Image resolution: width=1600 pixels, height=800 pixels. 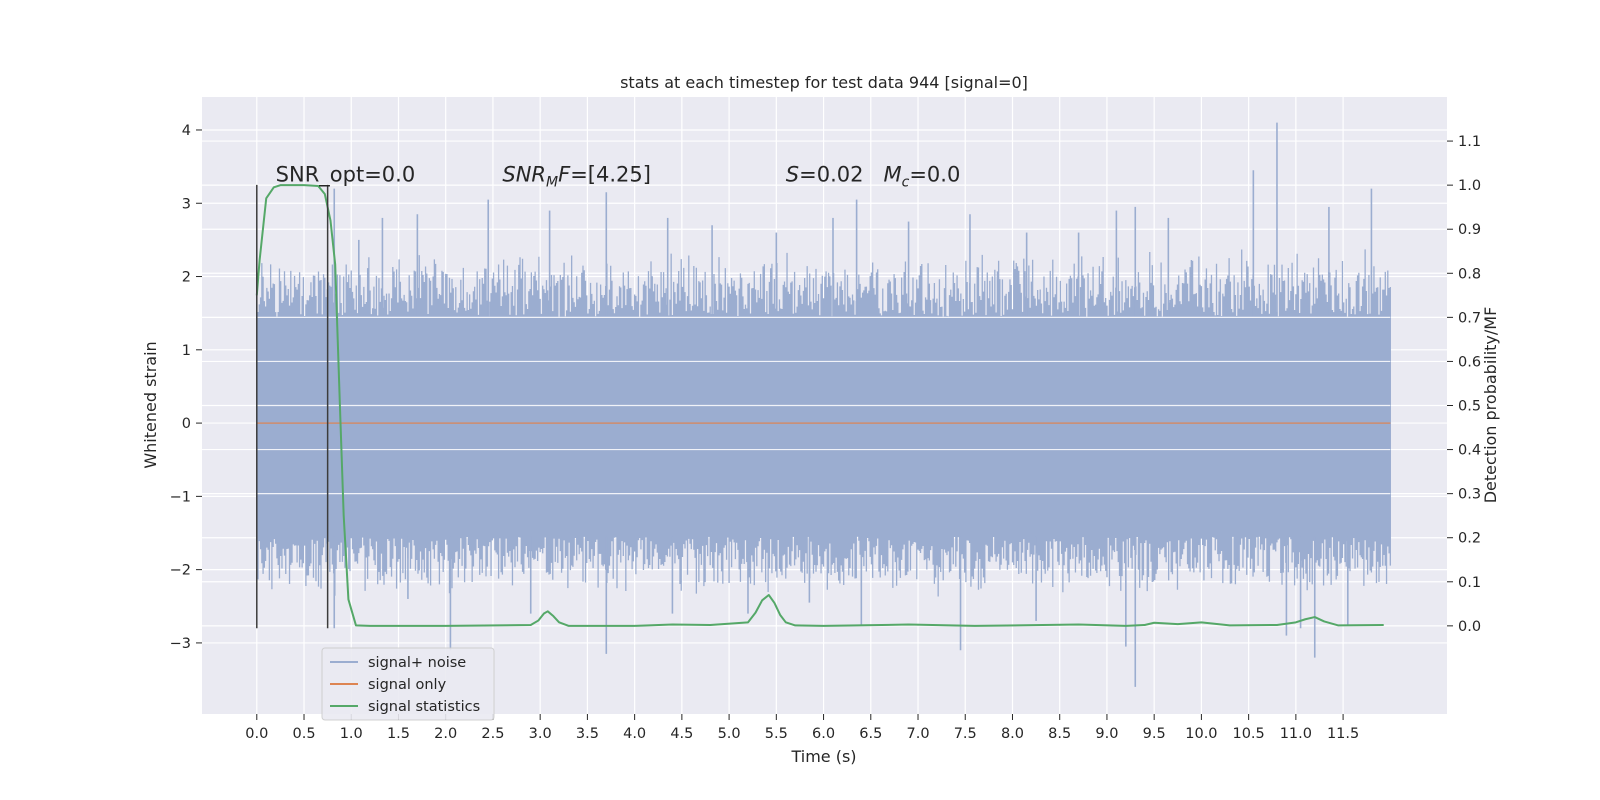 I want to click on y-tick-label: −2, so click(x=180, y=571).